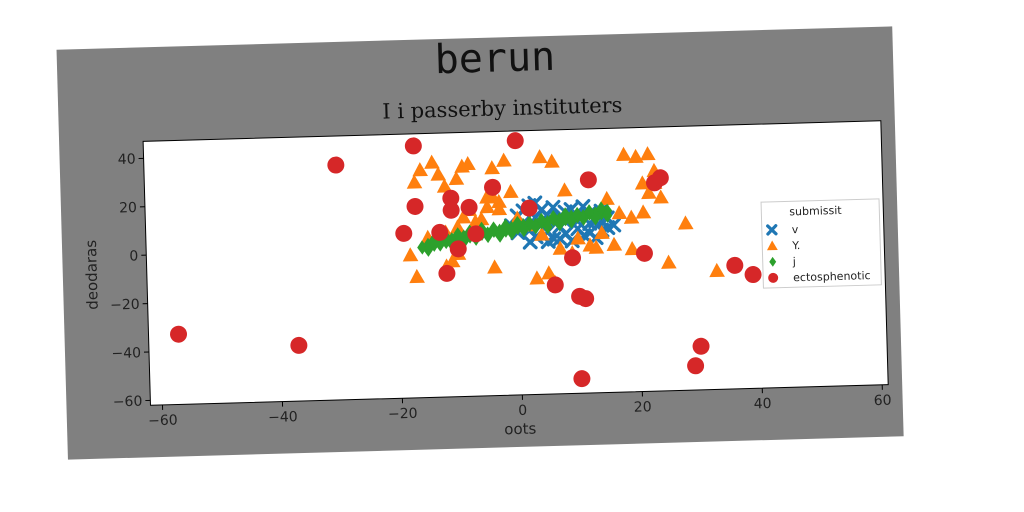 The height and width of the screenshot is (512, 1024). I want to click on y-tick-label: 40, so click(127, 160).